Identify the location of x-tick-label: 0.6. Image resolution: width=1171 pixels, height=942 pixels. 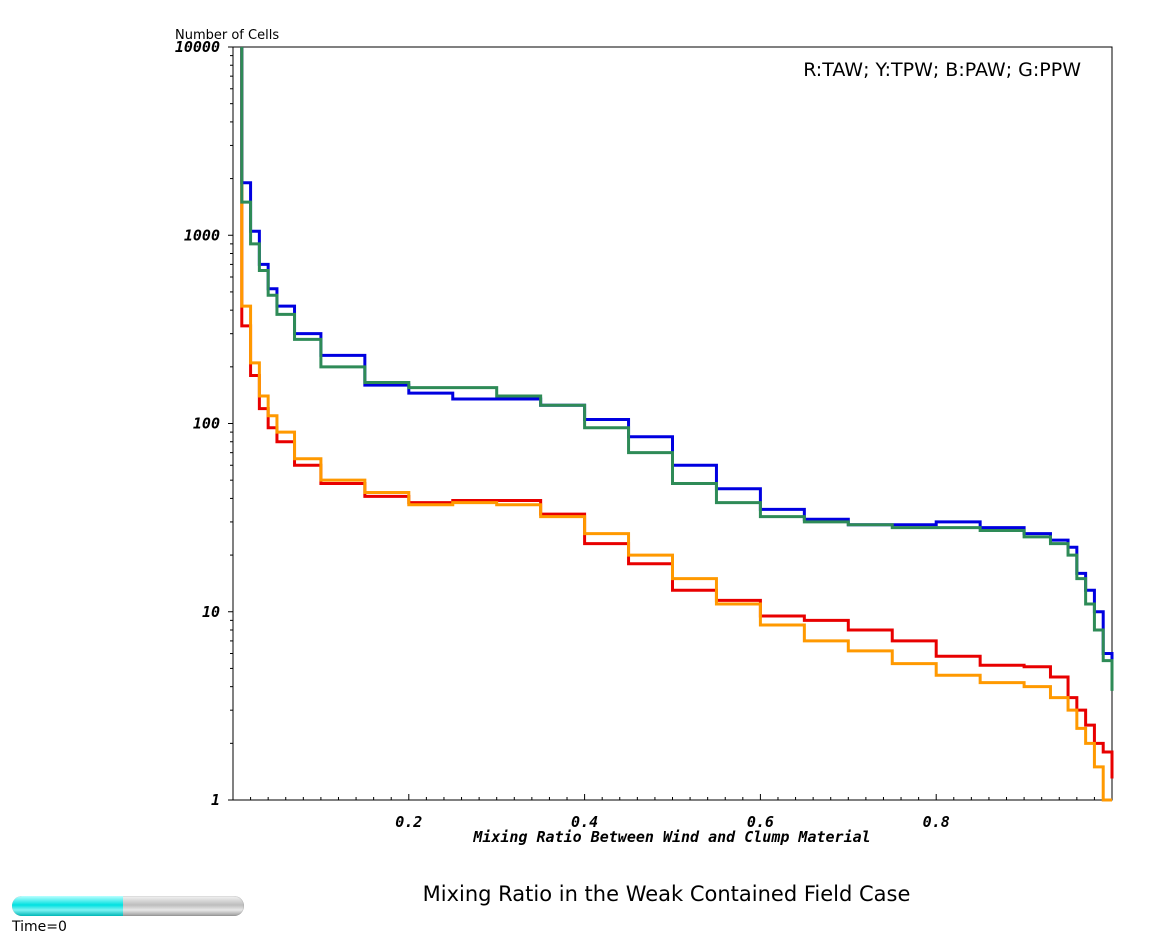
(760, 822).